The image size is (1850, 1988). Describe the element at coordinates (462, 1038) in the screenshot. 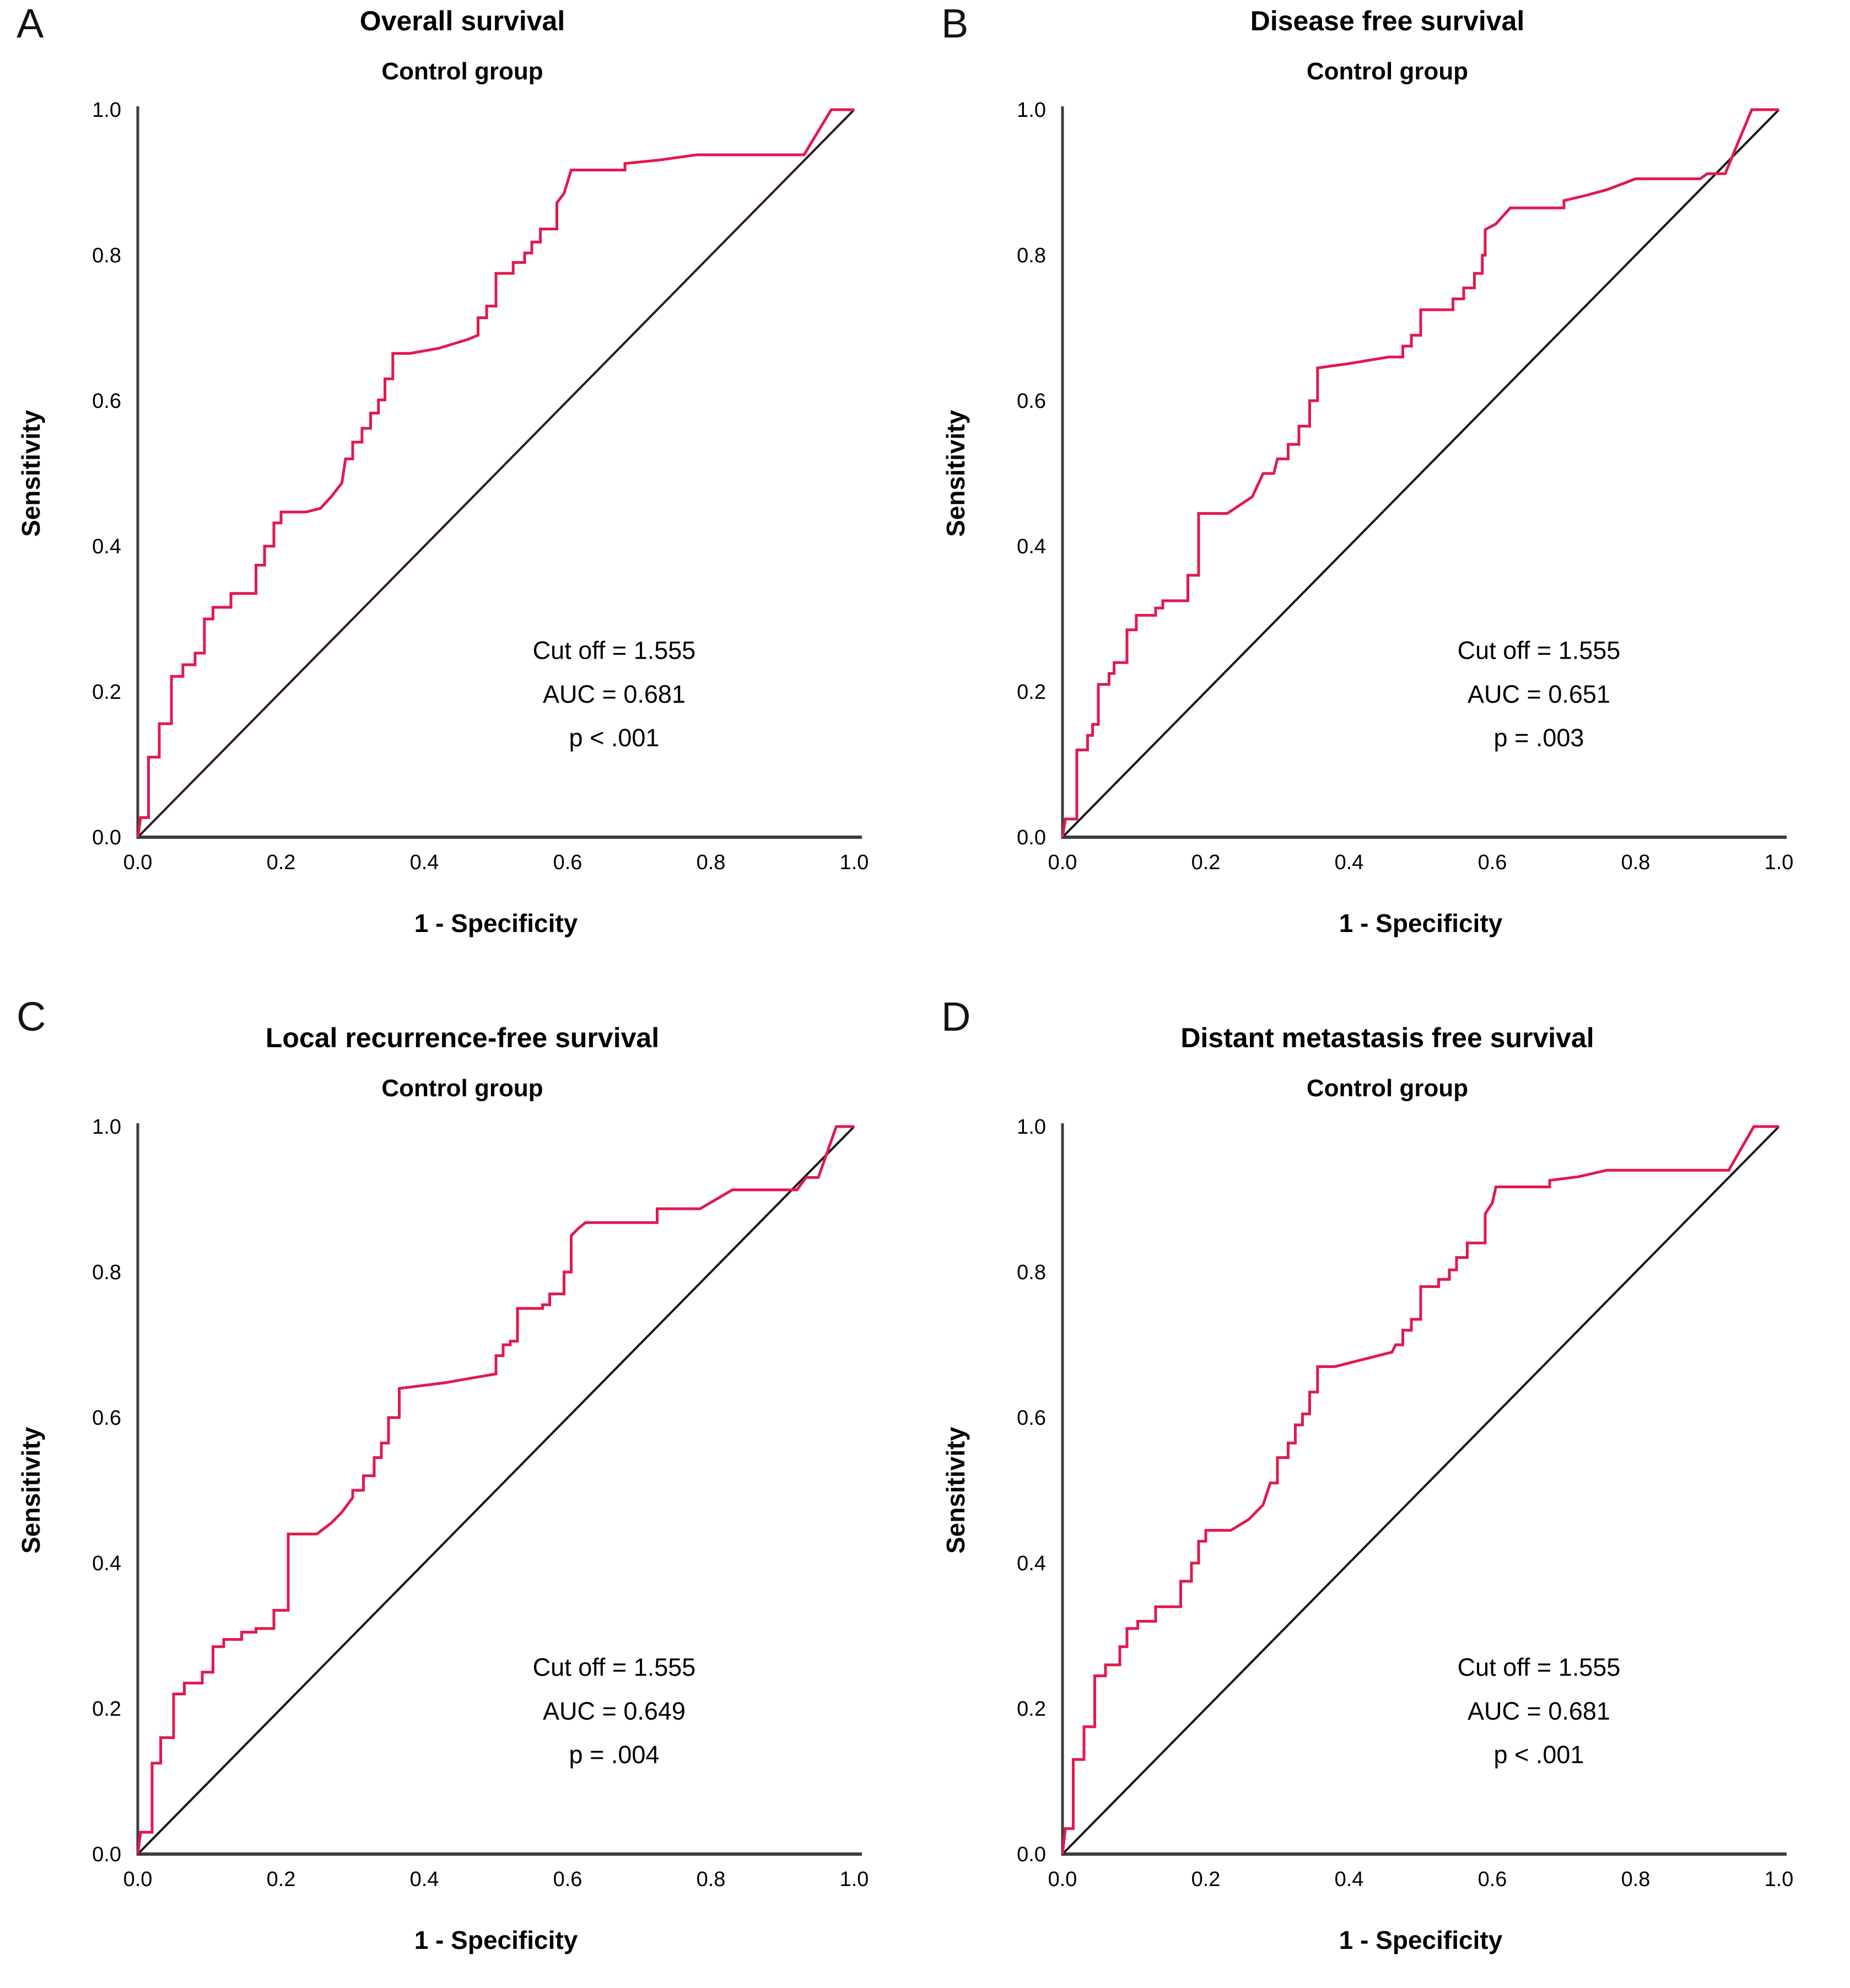

I see `panel-title: Local recurrence-free survival` at that location.